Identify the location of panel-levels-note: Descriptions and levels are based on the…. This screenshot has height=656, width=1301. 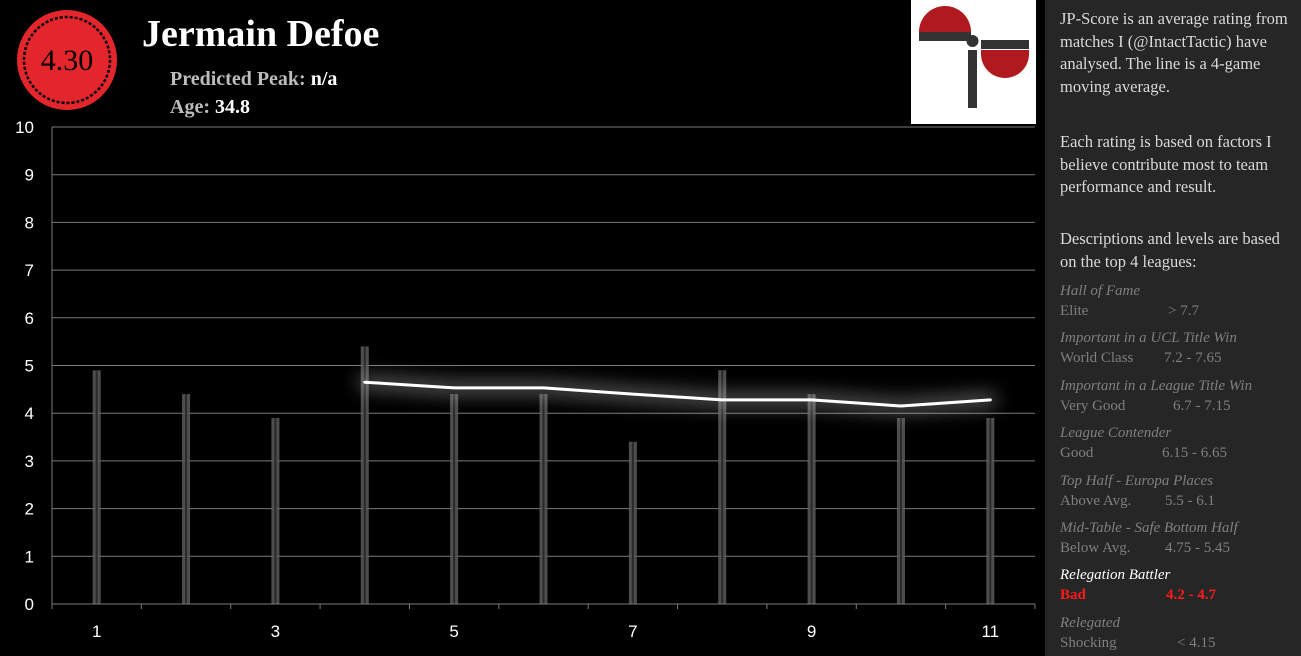
(1170, 250).